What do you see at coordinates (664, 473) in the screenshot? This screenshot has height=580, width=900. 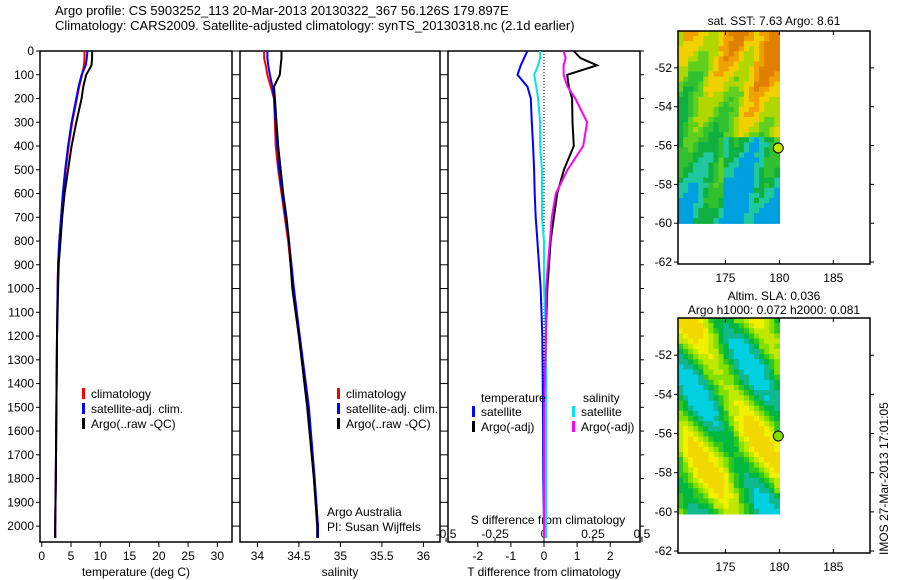 I see `sla-map-ytick-label: -58` at bounding box center [664, 473].